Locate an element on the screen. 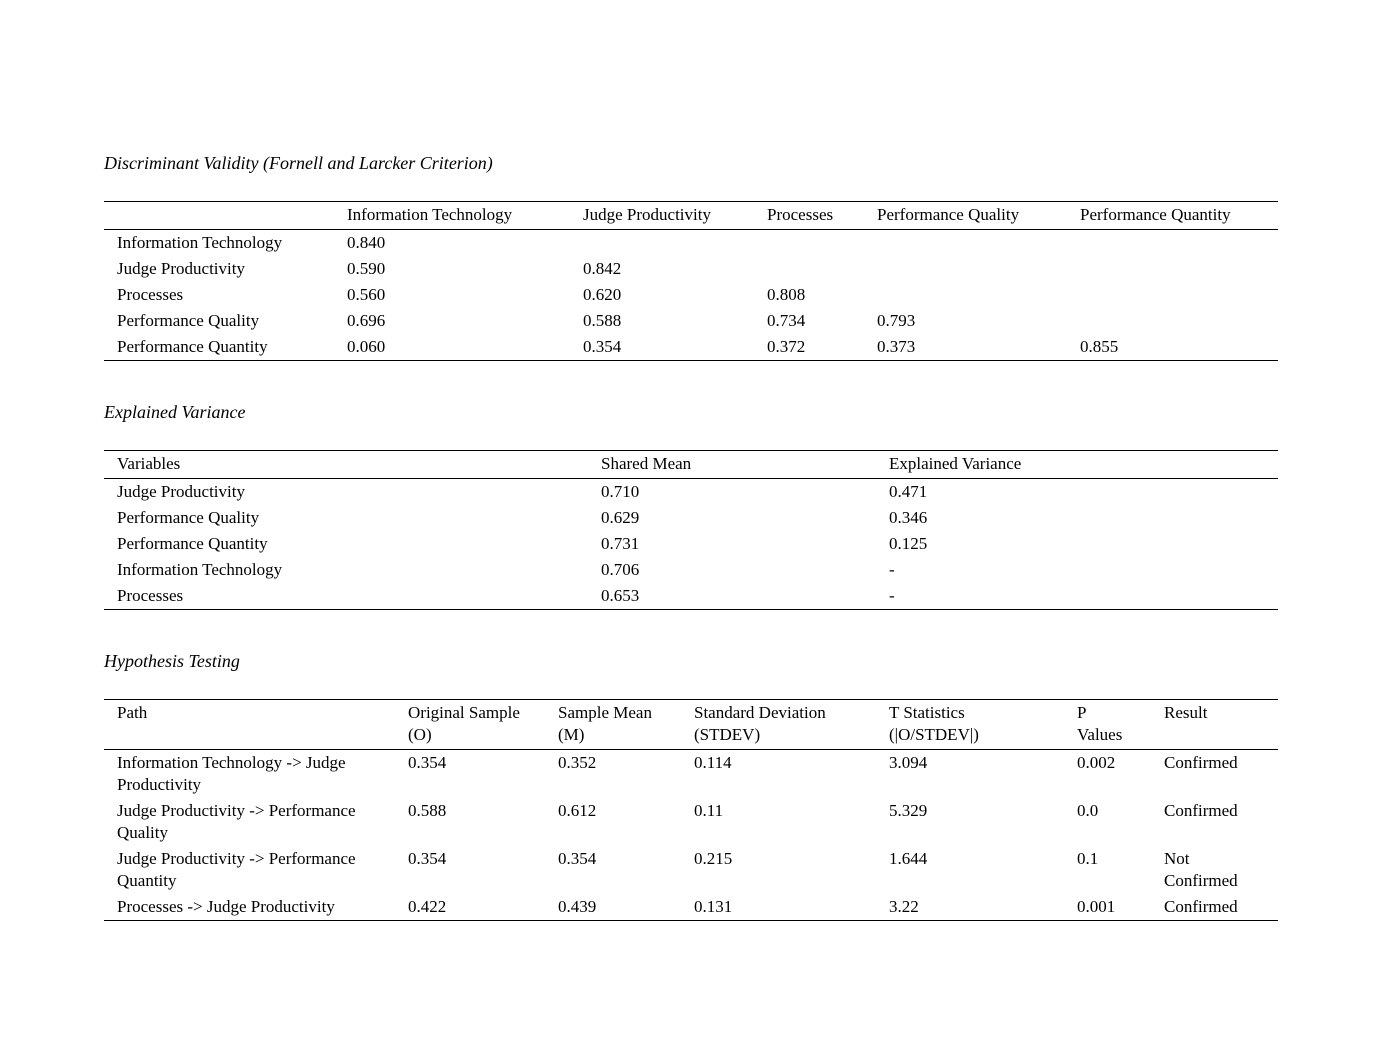  value-cell: 0.734 is located at coordinates (786, 320).